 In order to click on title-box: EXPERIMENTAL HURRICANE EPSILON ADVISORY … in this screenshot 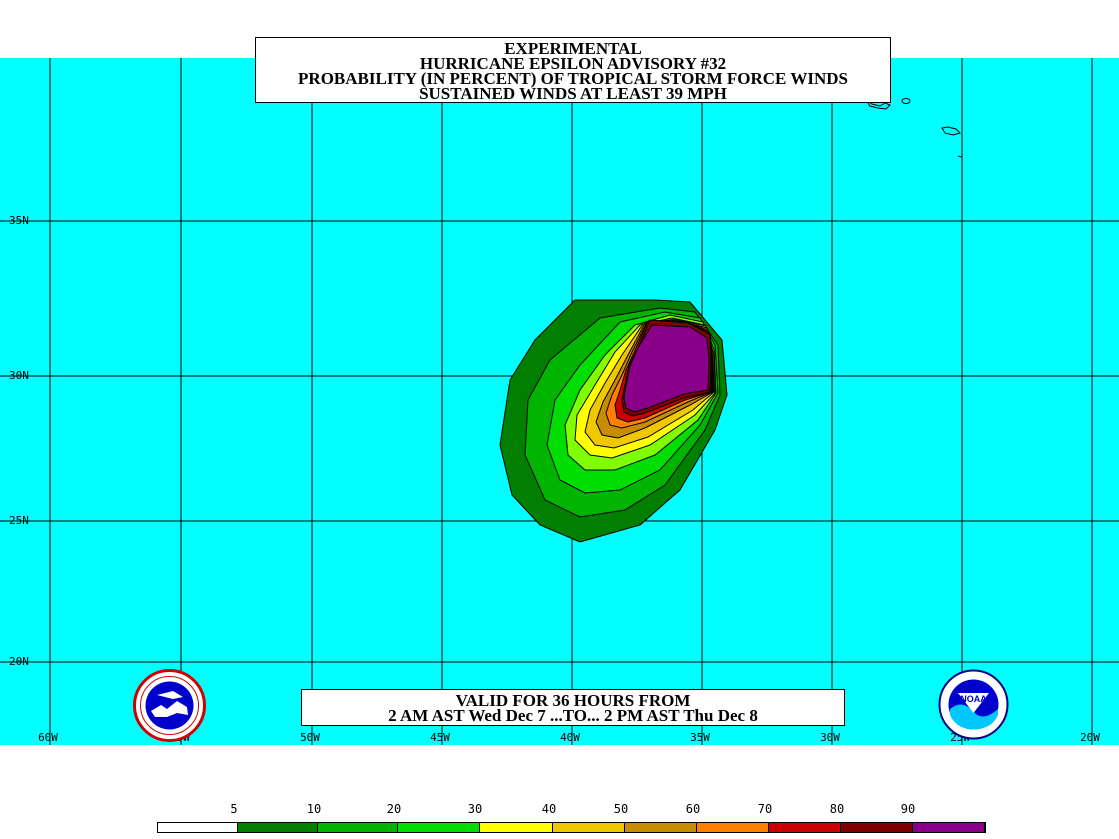, I will do `click(573, 70)`.